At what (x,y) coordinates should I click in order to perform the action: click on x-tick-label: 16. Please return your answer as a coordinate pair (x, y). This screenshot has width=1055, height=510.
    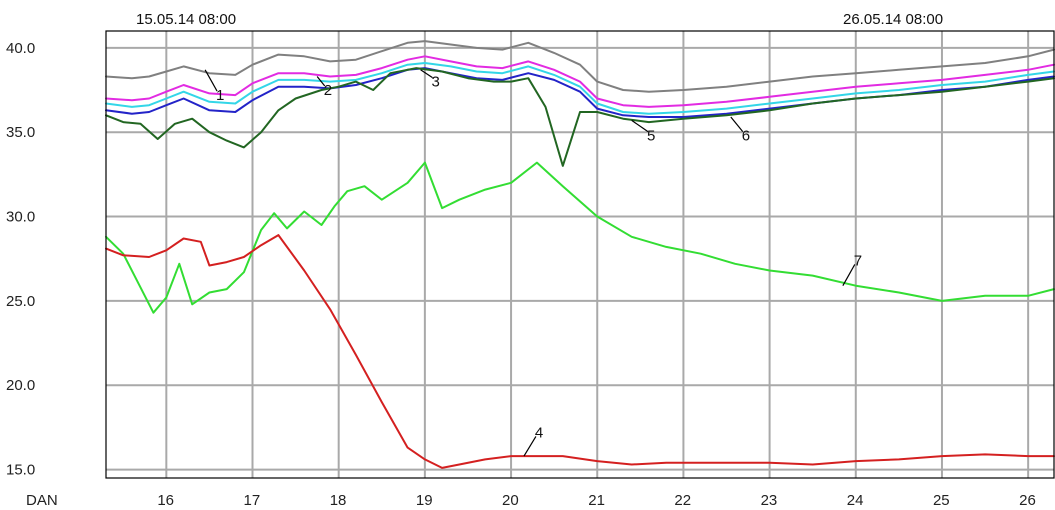
    Looking at the image, I should click on (165, 500).